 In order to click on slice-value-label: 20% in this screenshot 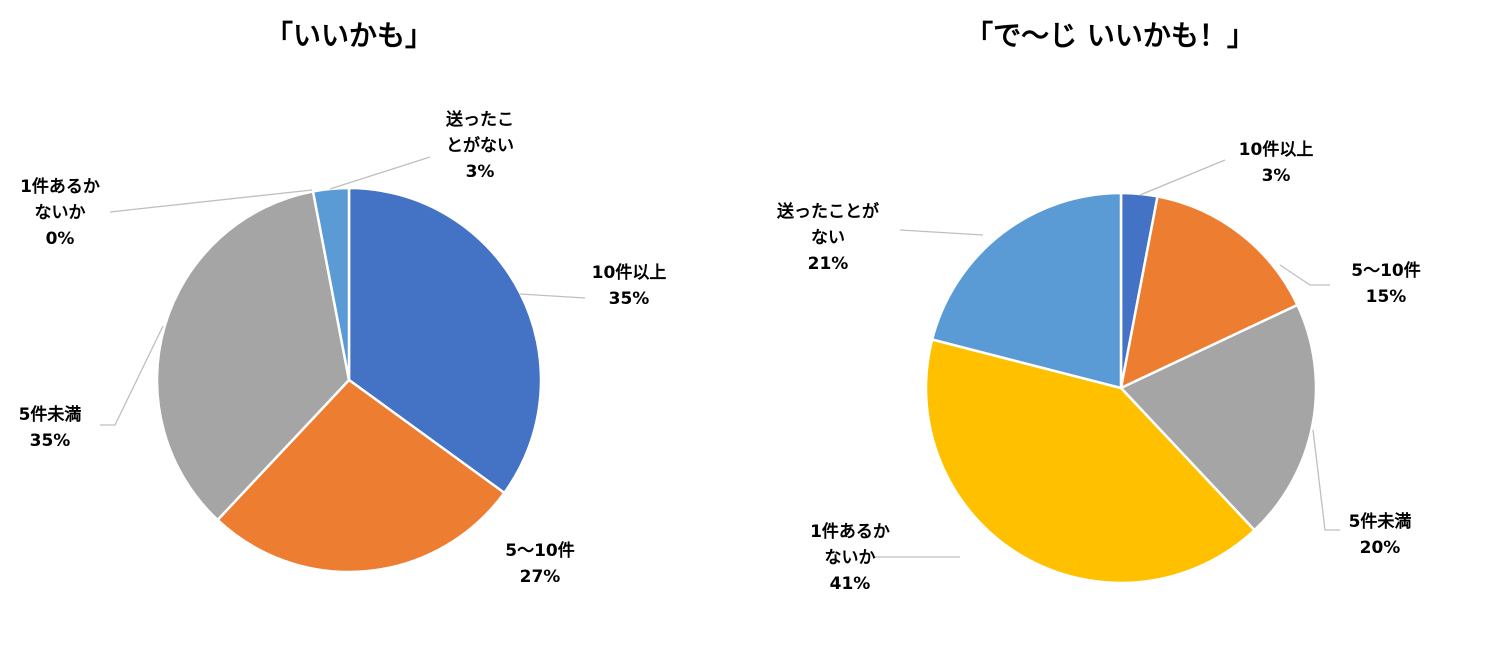, I will do `click(1380, 548)`.